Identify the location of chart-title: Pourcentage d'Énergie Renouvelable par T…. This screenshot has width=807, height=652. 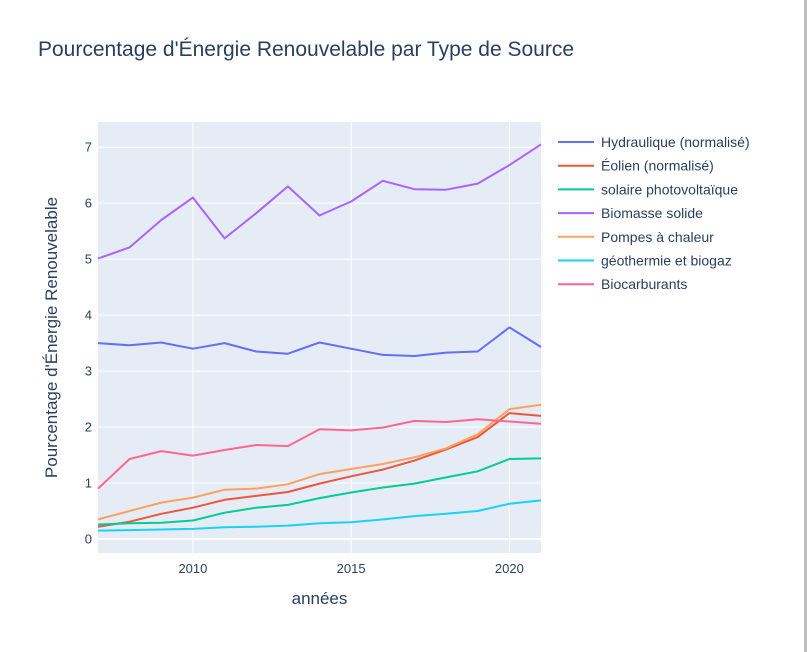
(306, 49).